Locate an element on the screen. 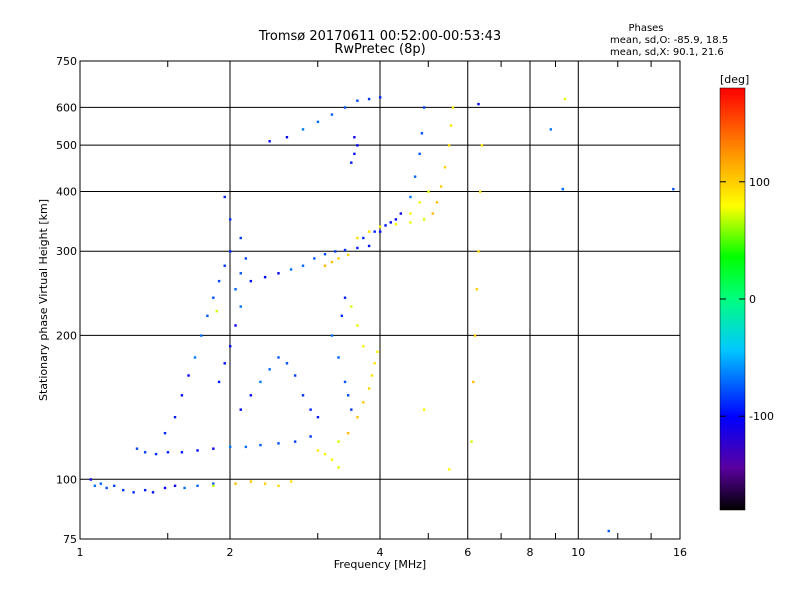 The image size is (800, 600). y-tick-label: 200 is located at coordinates (66, 335).